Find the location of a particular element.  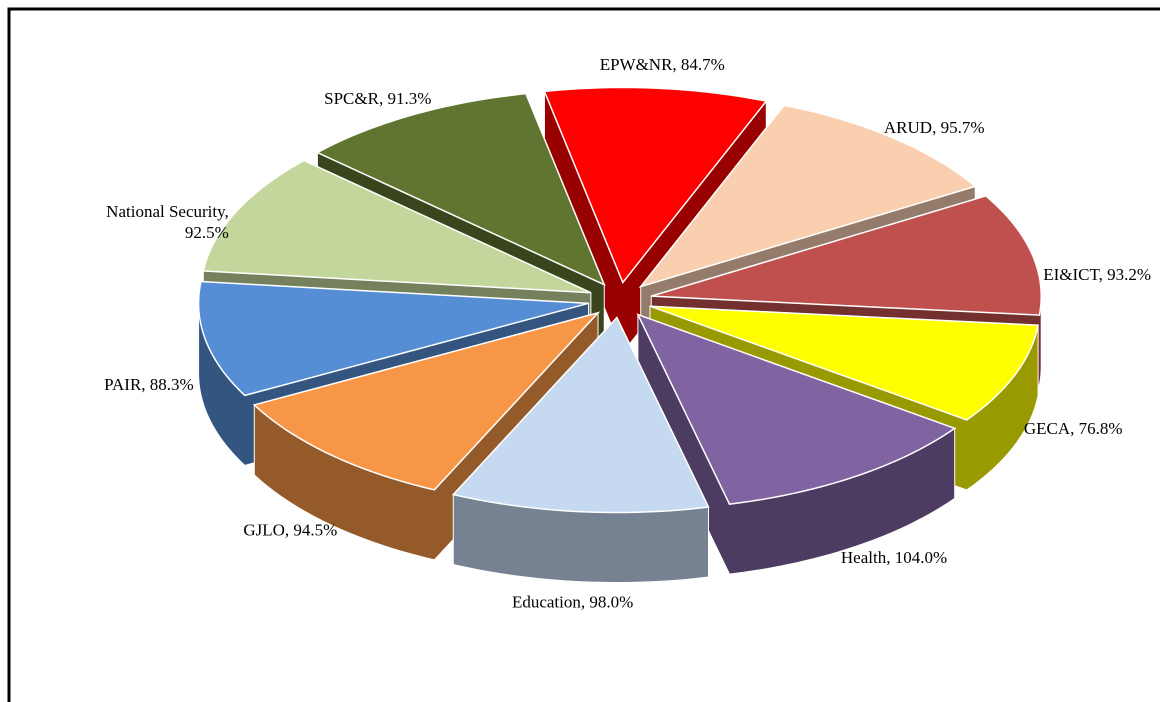

data-label: GJLO, 94.5% is located at coordinates (290, 529).